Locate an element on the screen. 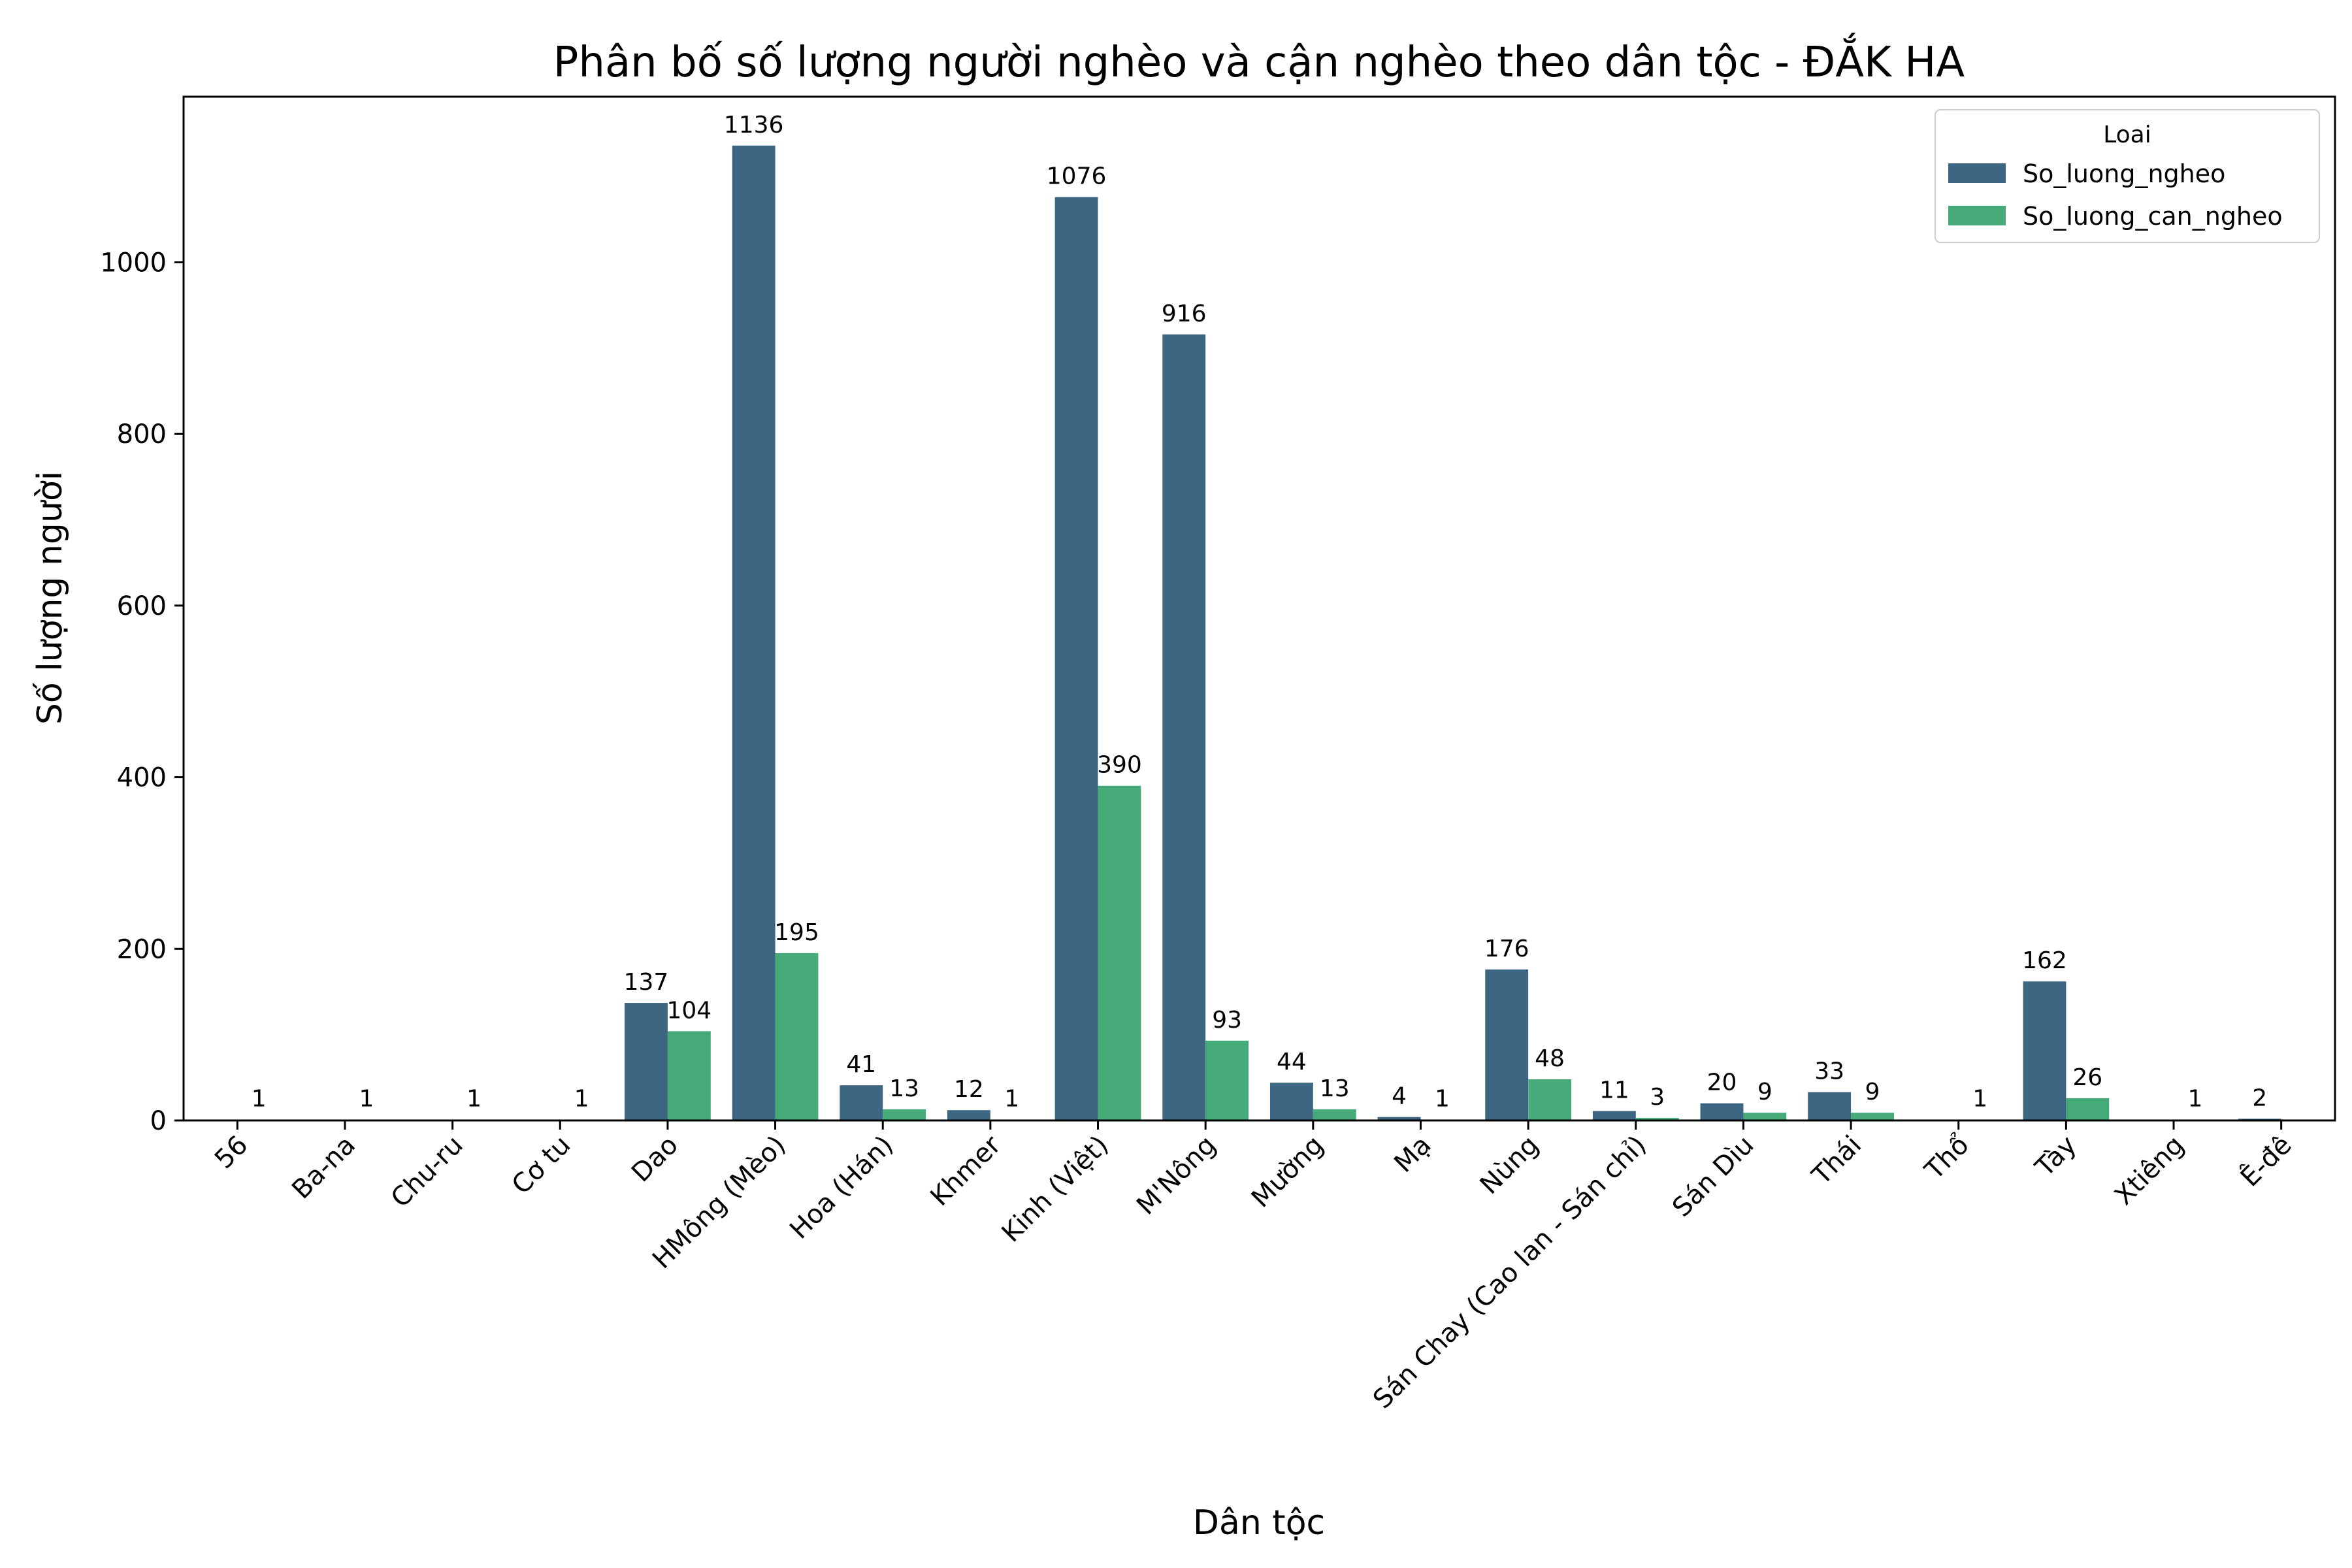 Image resolution: width=2352 pixels, height=1568 pixels. bar-so-luong-ngheo-kinh-viet is located at coordinates (1076, 658).